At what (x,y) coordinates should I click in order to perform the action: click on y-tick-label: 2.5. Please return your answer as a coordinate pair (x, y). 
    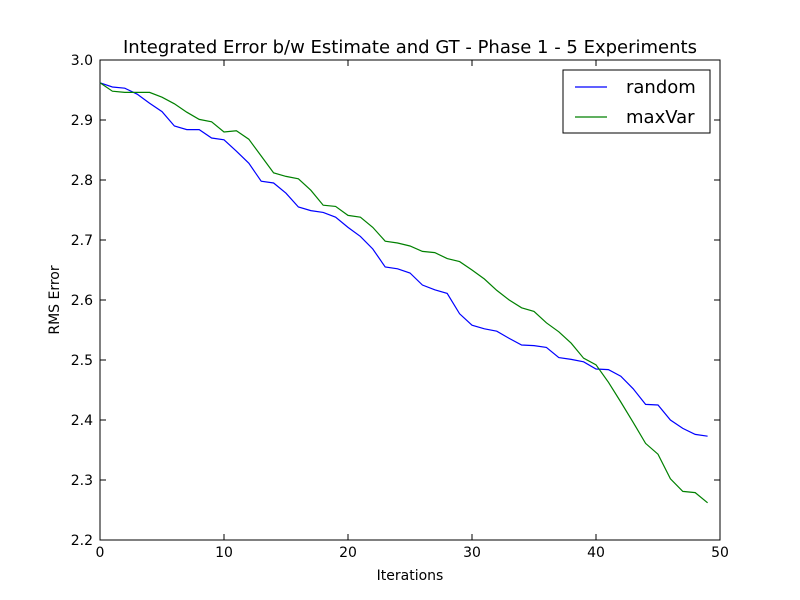
    Looking at the image, I should click on (82, 361).